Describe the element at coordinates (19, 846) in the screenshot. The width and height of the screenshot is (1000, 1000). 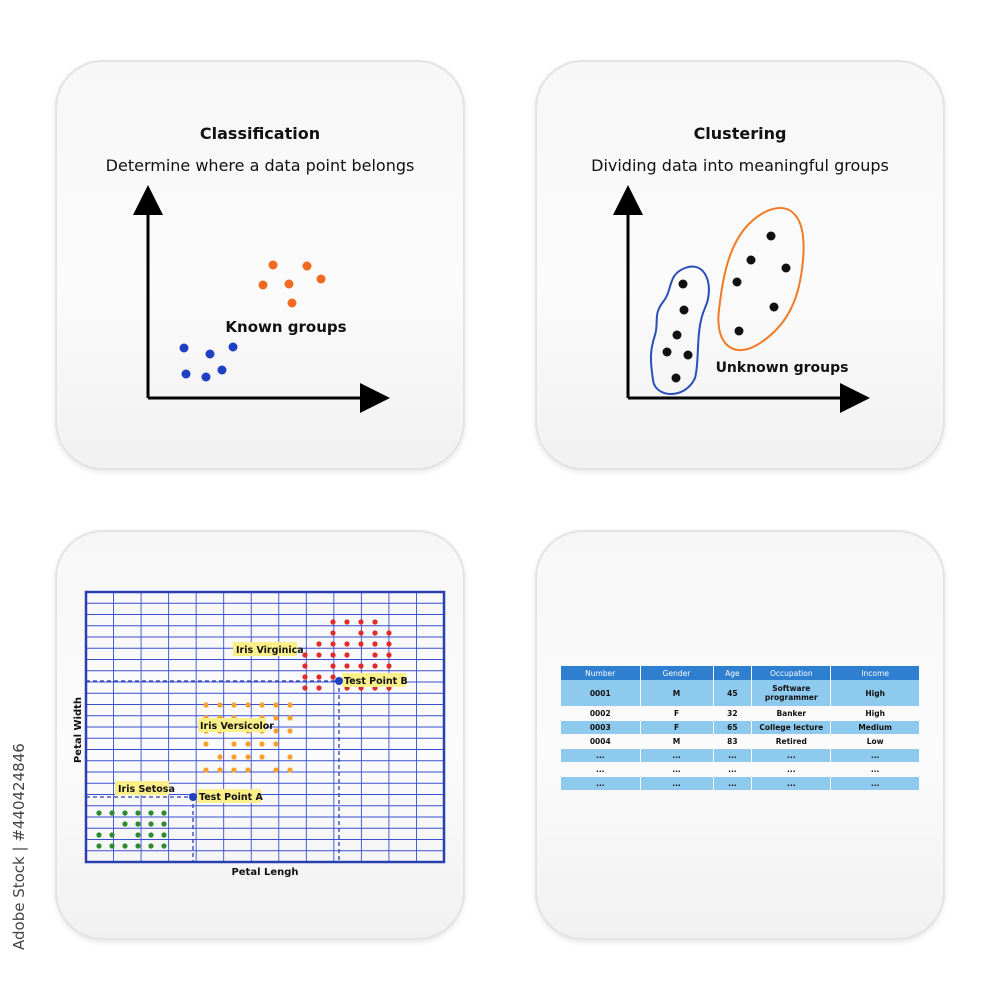
I see `stock-id-text: Adobe Stock | #440424846` at that location.